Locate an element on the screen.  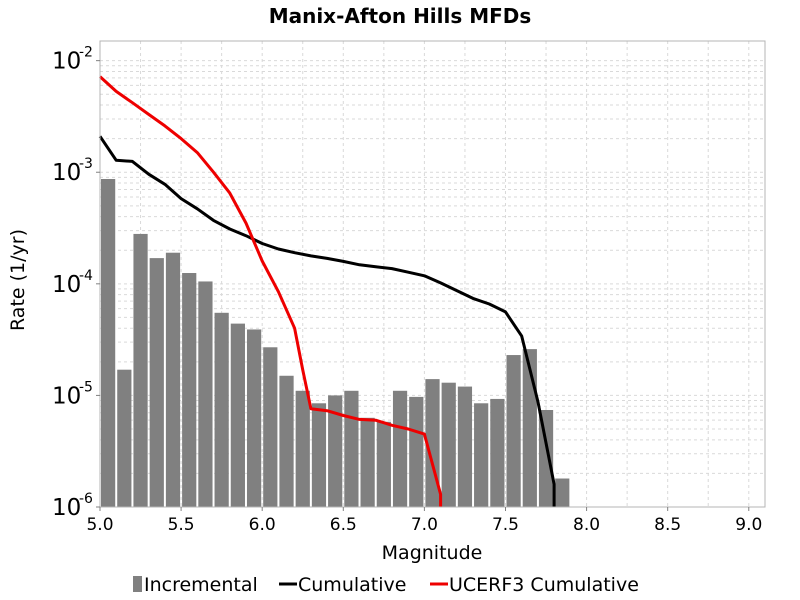
y-tick-exponent: -3 is located at coordinates (86, 164).